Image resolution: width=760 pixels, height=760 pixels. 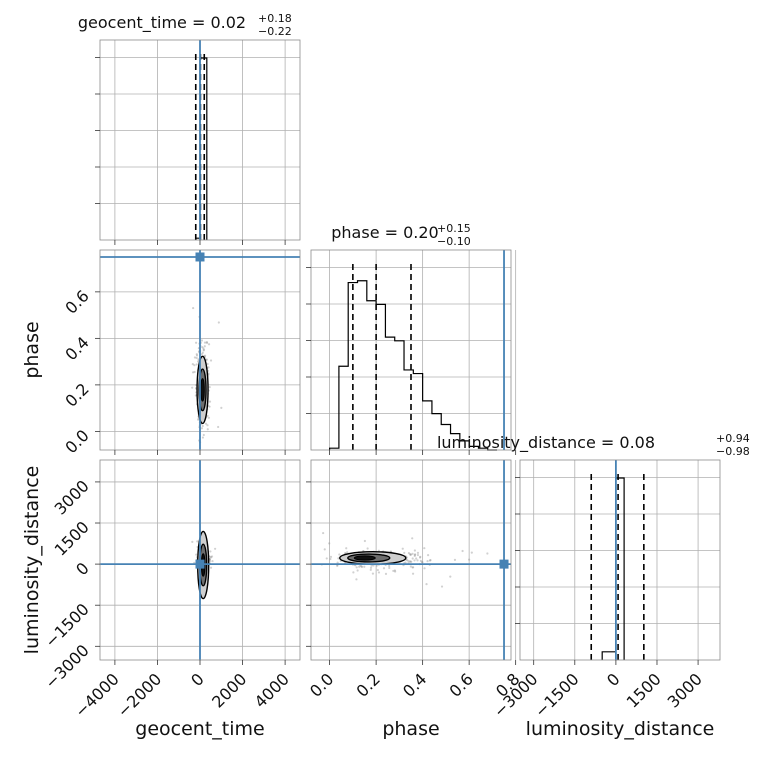 I want to click on panel-phase-vs-phase: phase = 0.20+0.15−0.10, so click(x=411, y=338).